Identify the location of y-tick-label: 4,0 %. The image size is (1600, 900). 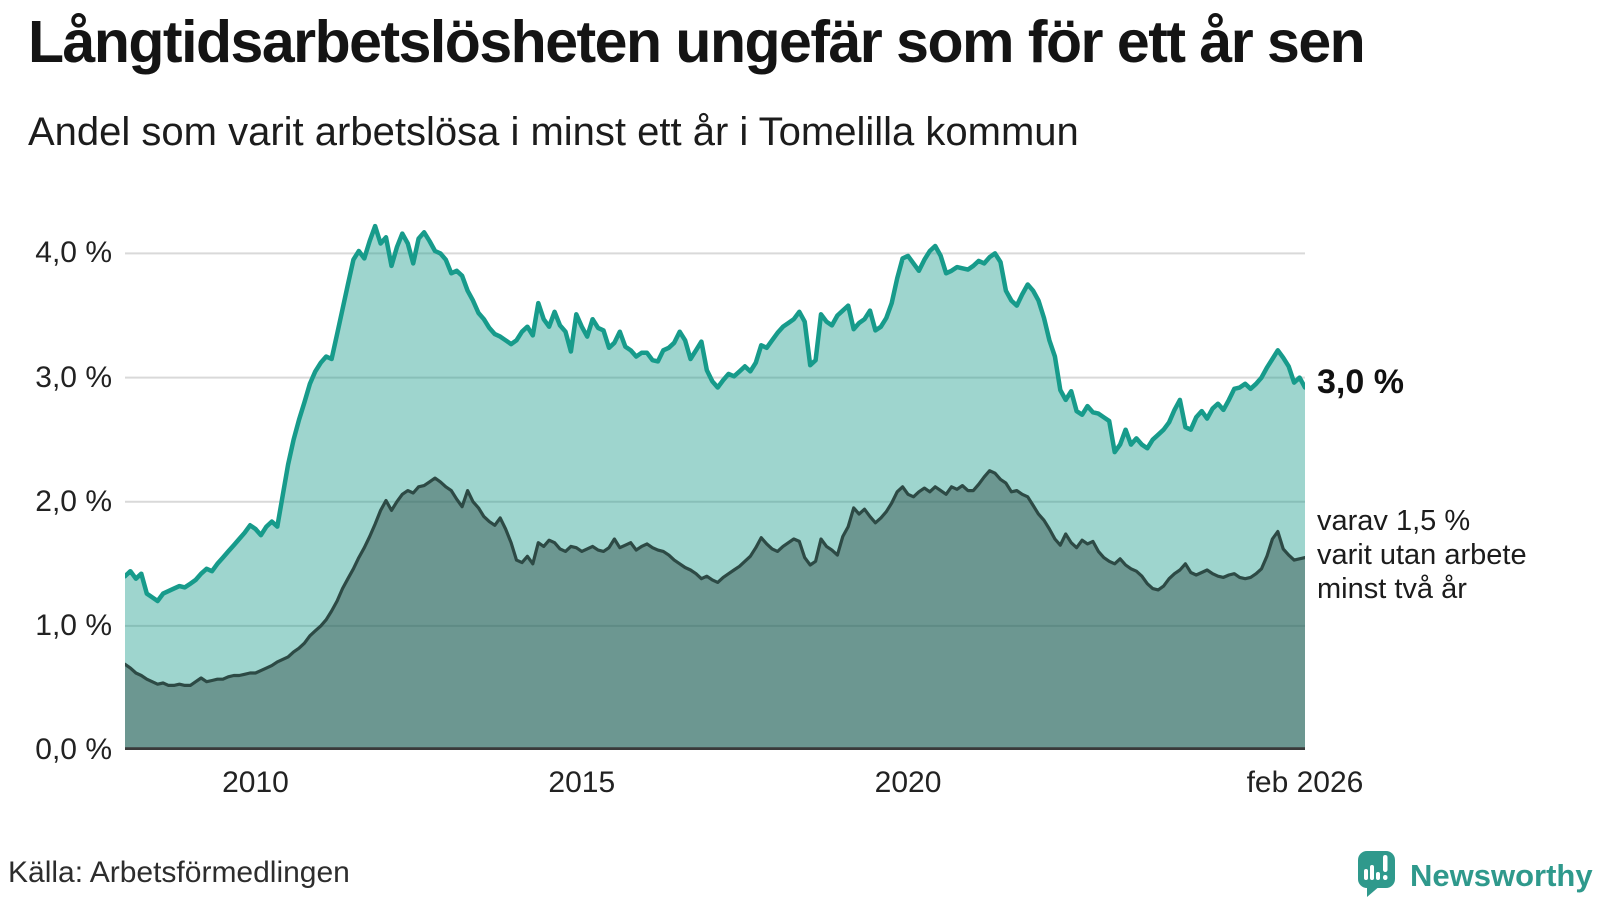
(73, 253).